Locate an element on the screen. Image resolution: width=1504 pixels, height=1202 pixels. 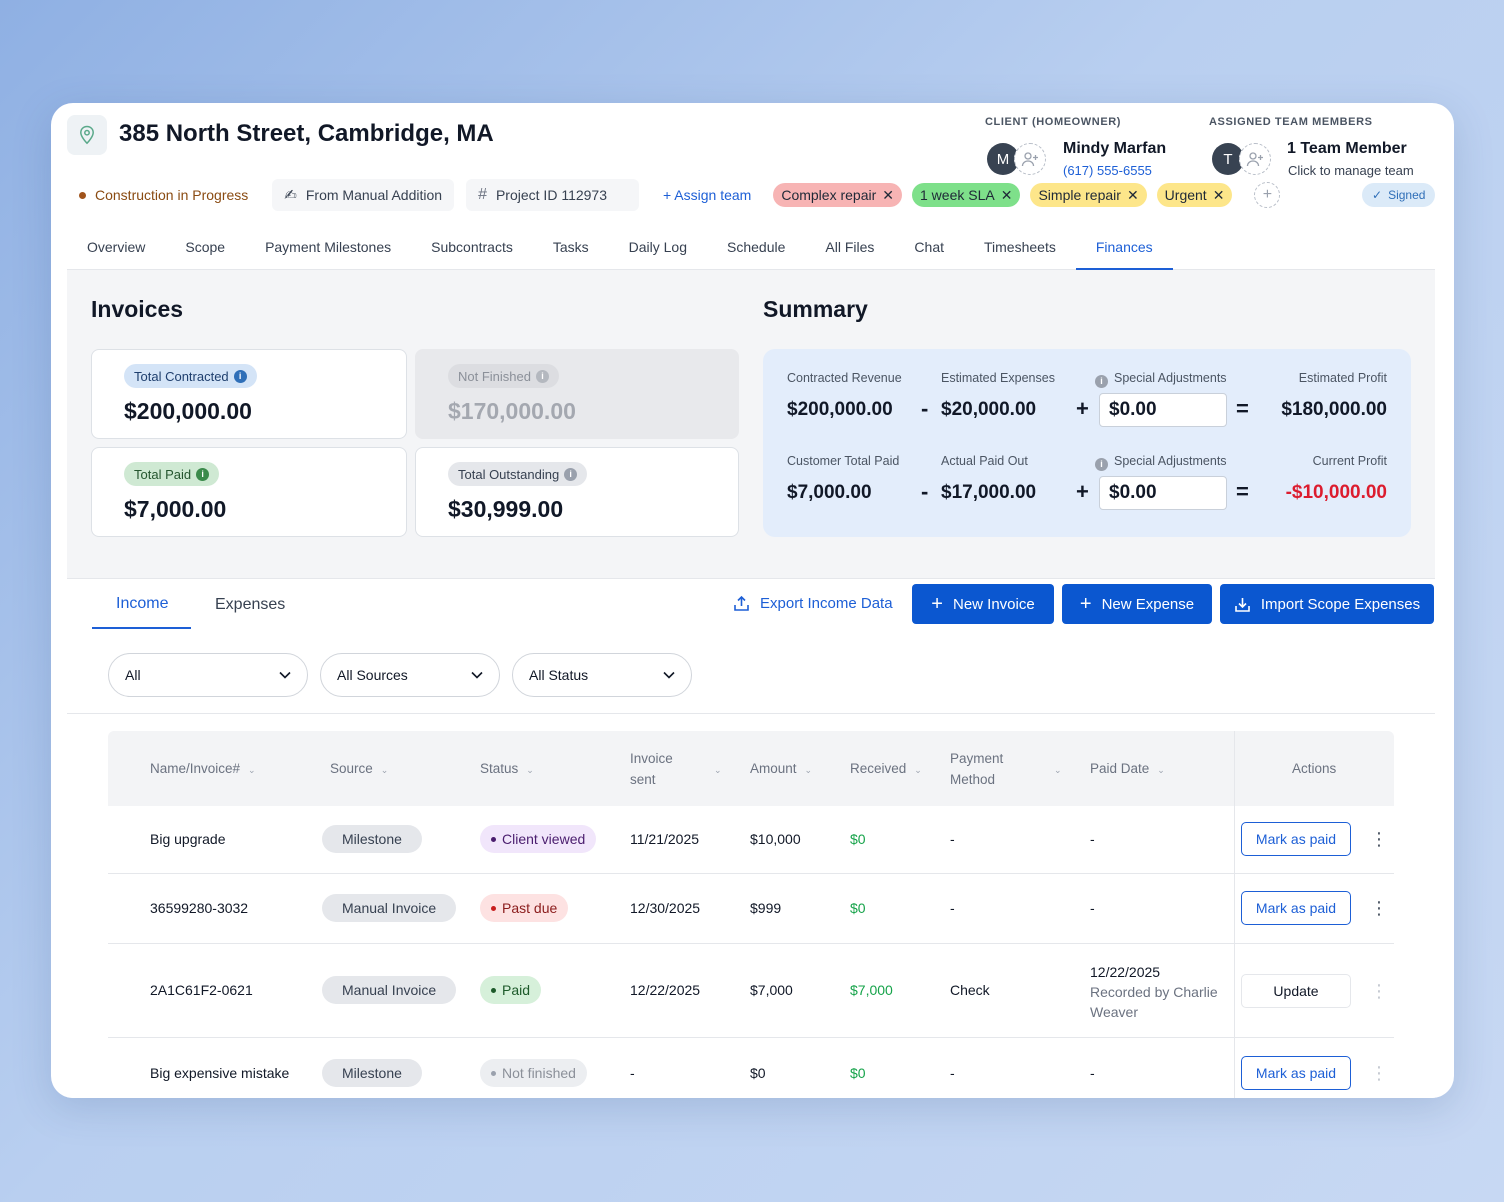
type-filter-select: All is located at coordinates (208, 675).